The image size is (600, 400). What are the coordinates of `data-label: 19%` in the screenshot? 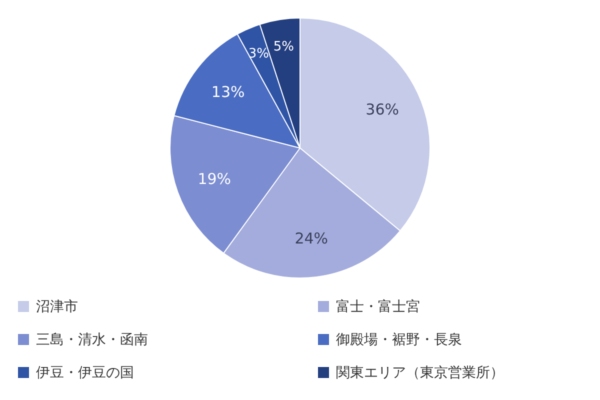 It's located at (215, 179).